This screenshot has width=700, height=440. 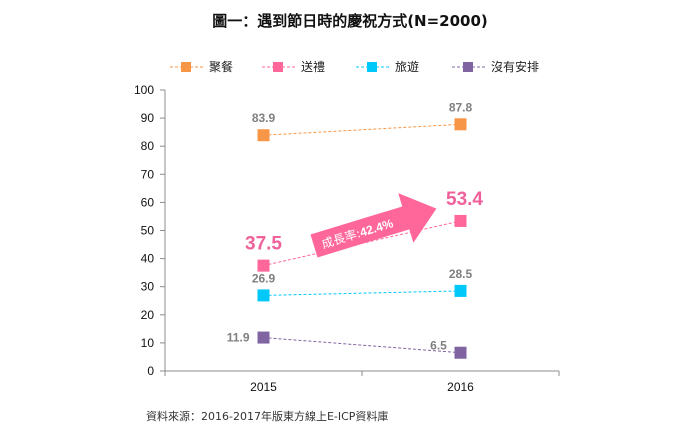 I want to click on data-label: 28.5, so click(x=461, y=274).